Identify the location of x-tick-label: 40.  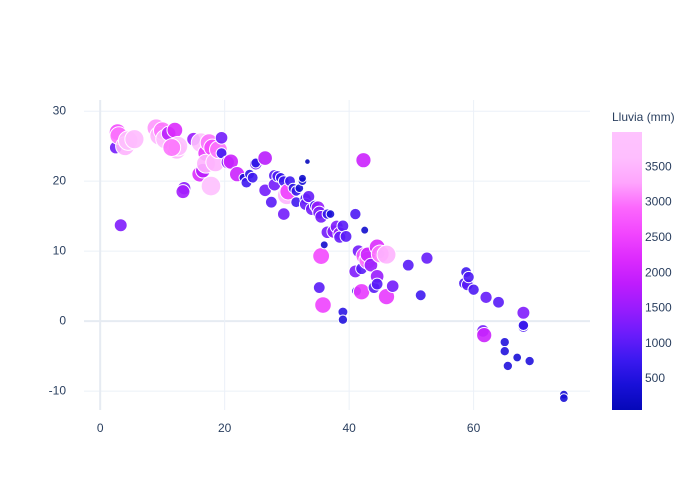
(349, 428).